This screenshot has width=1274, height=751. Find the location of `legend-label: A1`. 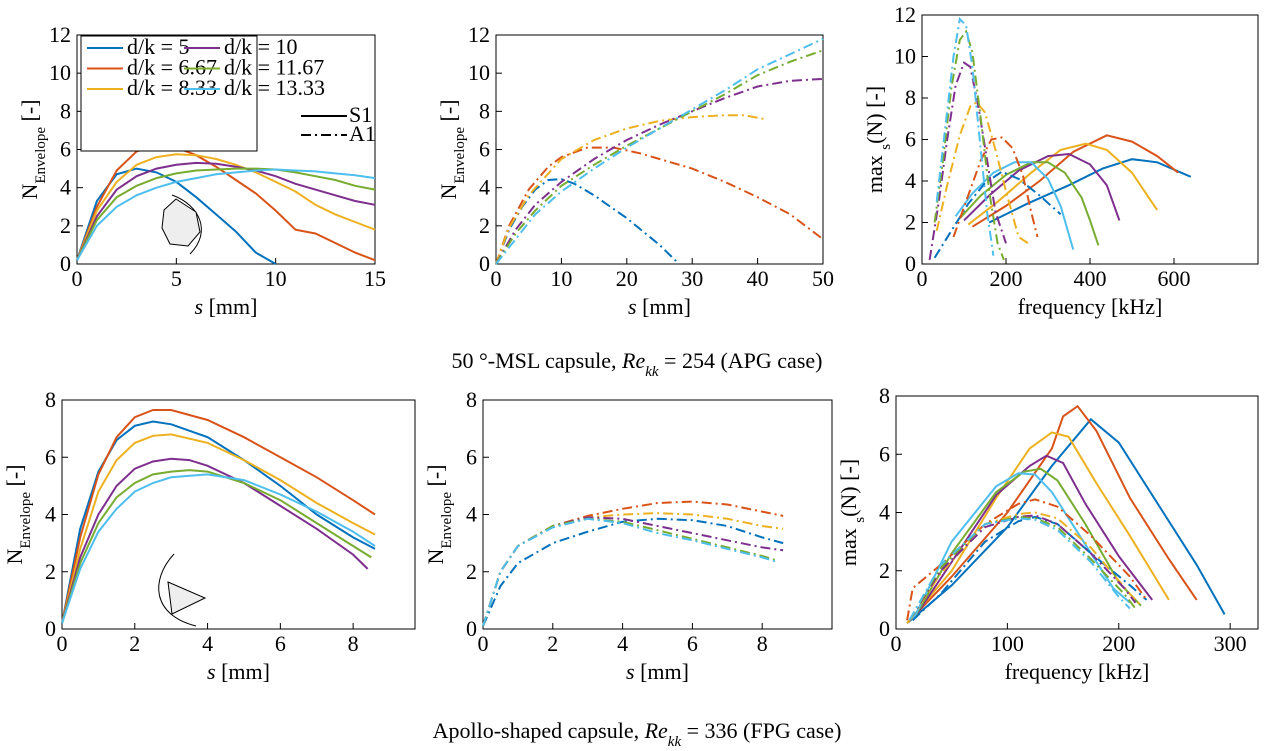

legend-label: A1 is located at coordinates (362, 133).